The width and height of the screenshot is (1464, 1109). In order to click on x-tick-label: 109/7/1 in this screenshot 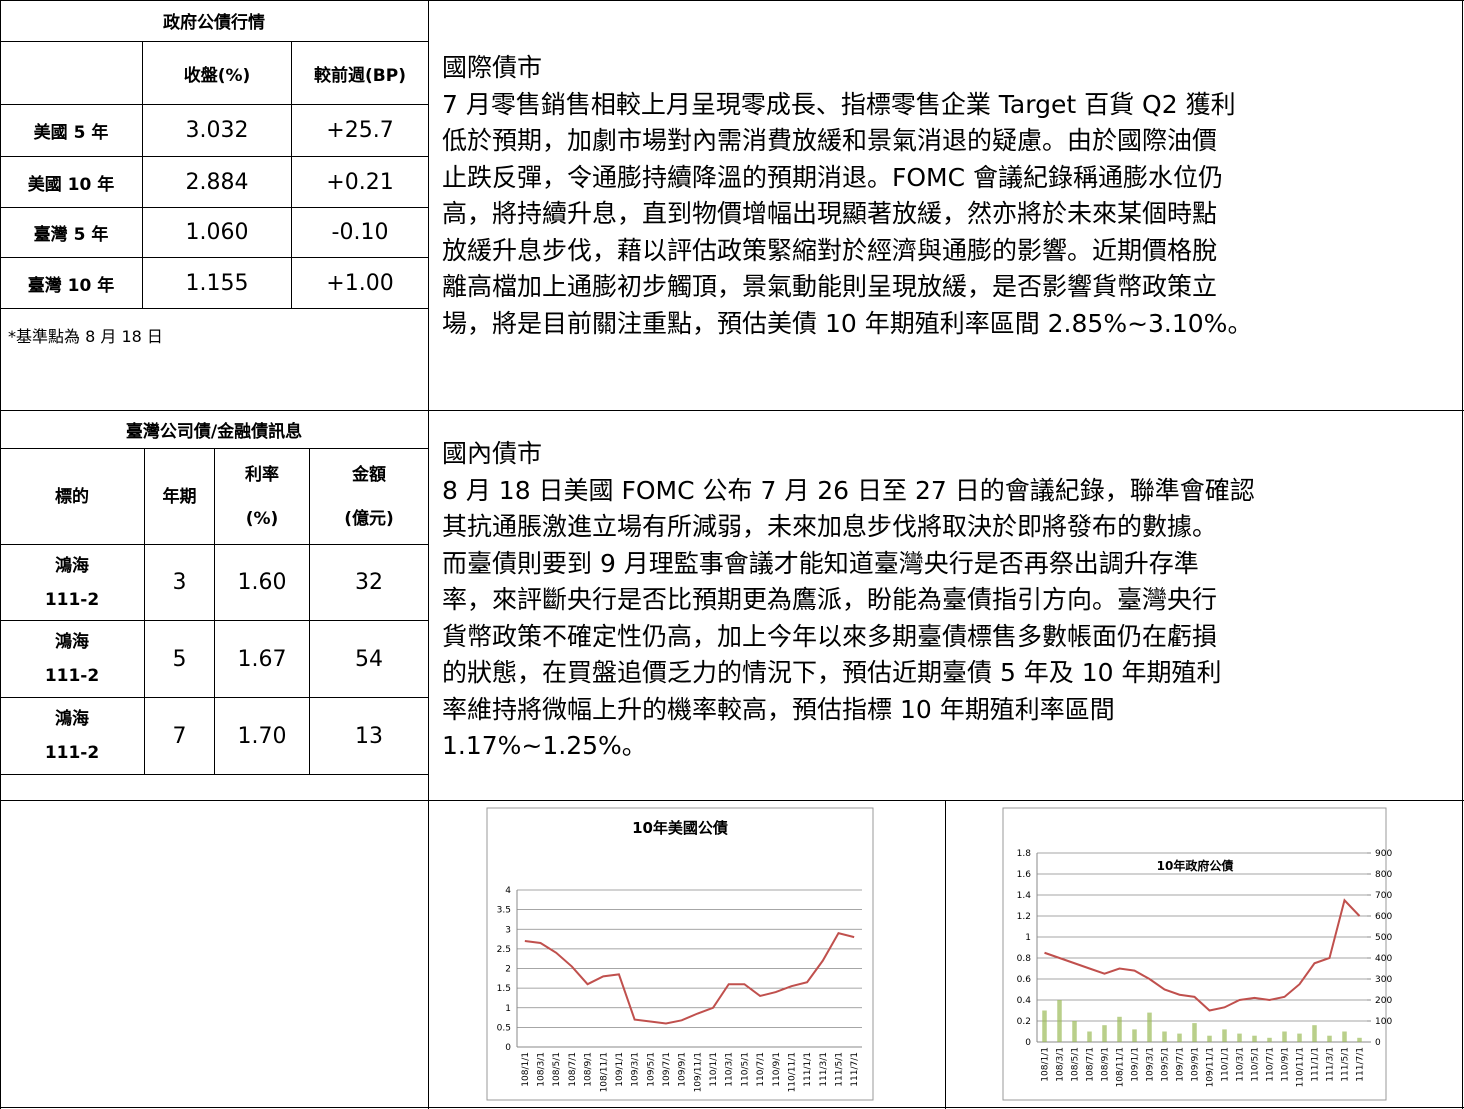, I will do `click(667, 1069)`.